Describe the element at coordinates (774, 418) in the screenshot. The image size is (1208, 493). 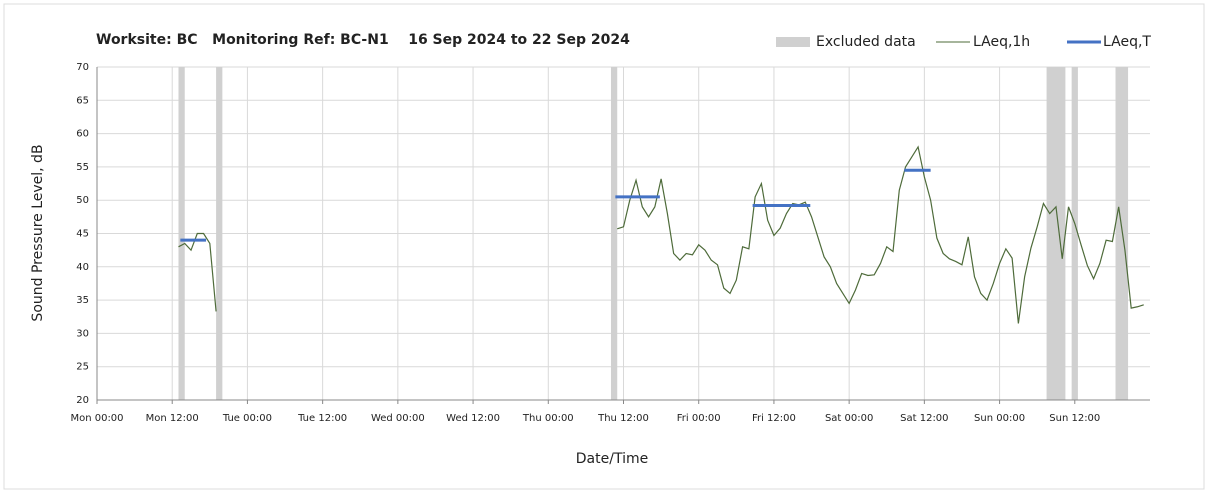
I see `x-tick-label: Fri 12:00` at that location.